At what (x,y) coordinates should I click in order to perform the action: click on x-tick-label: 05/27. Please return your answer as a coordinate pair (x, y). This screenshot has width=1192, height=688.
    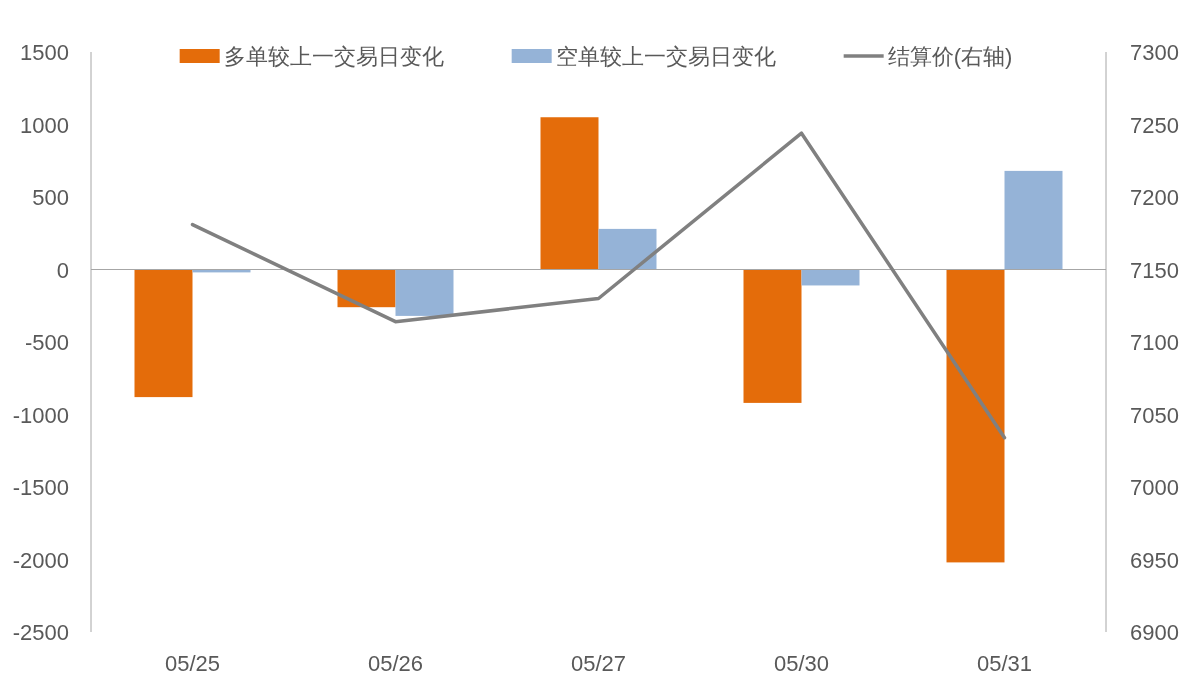
    Looking at the image, I should click on (598, 663).